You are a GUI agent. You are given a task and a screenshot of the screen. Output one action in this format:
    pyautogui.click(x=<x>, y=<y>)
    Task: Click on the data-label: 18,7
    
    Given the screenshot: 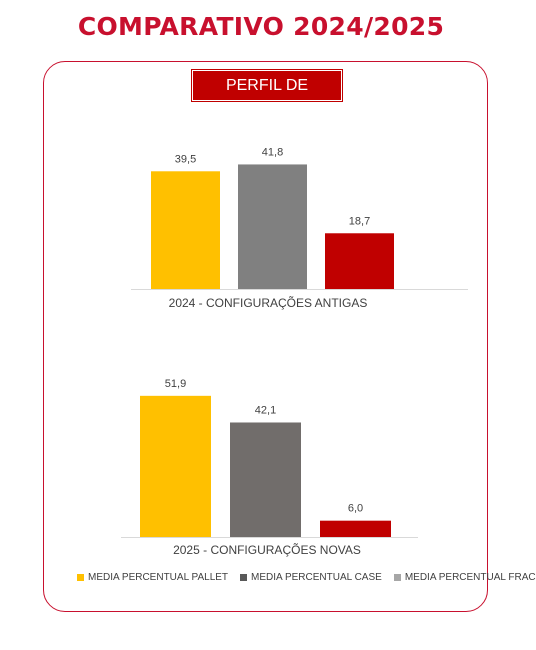 What is the action you would take?
    pyautogui.click(x=359, y=221)
    